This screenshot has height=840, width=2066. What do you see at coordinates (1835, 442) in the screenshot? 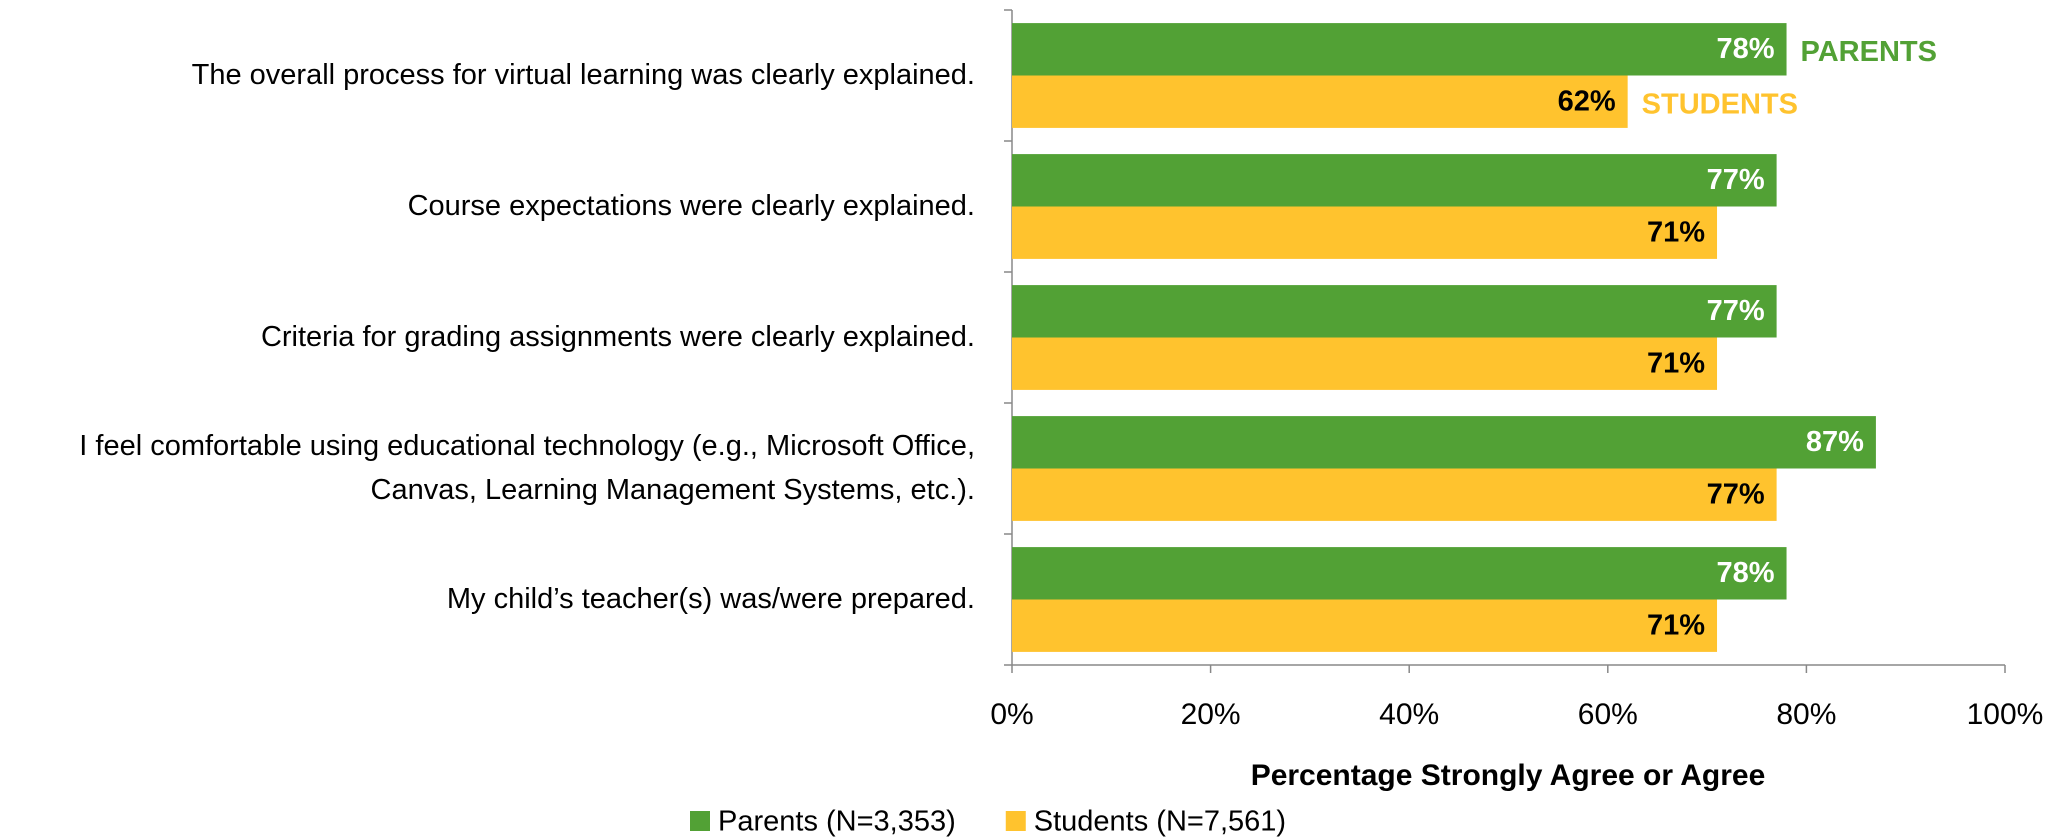
I see `value-label: 87%` at bounding box center [1835, 442].